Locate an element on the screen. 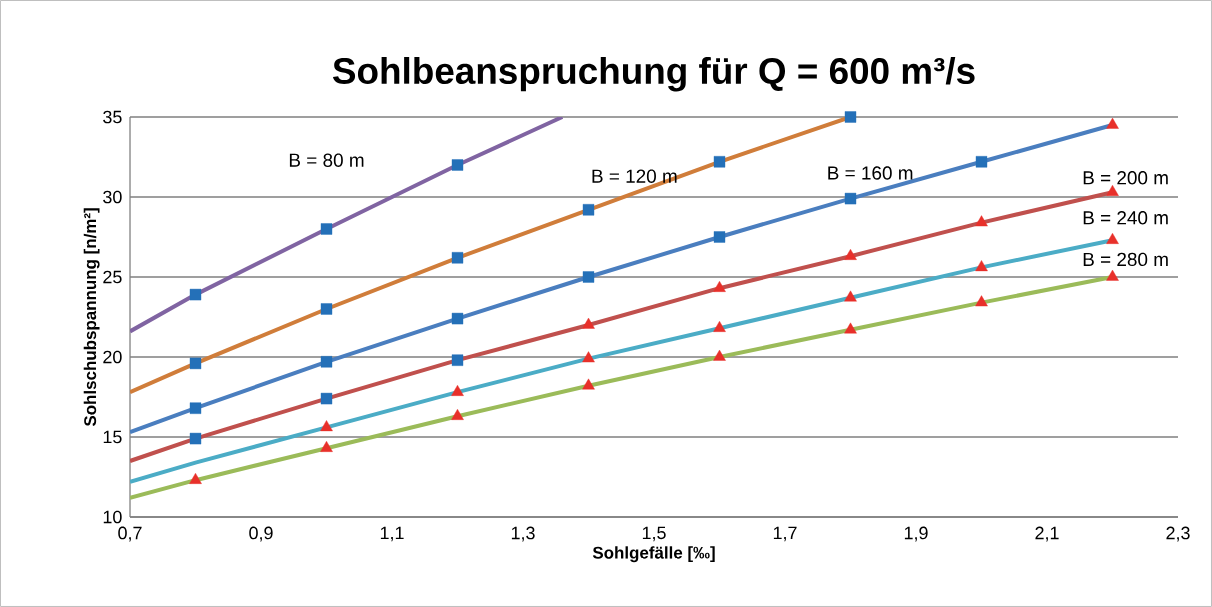 This screenshot has height=607, width=1212. x-tick-label: 1,9 is located at coordinates (916, 534).